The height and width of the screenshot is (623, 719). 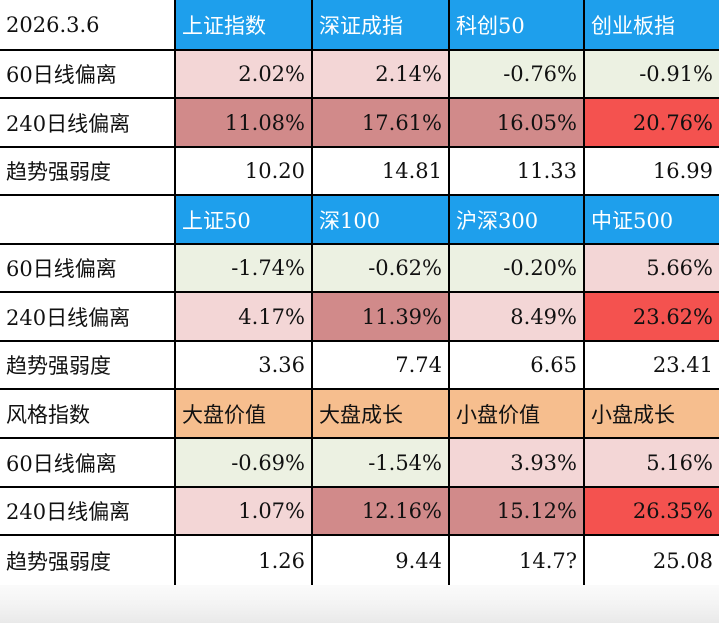 What do you see at coordinates (243, 219) in the screenshot?
I see `index-header: 上证50` at bounding box center [243, 219].